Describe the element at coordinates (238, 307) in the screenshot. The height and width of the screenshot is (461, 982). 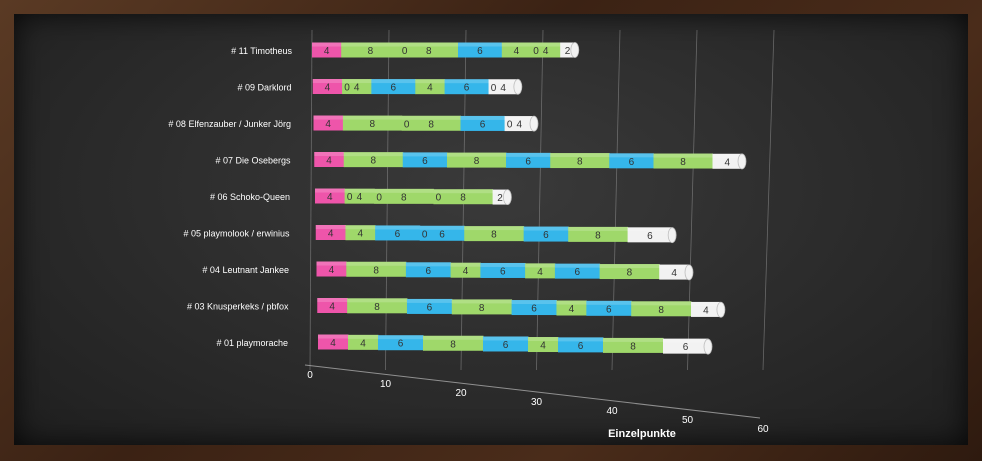
I see `category-label: # 03 Knusperkeks / pbfox` at that location.